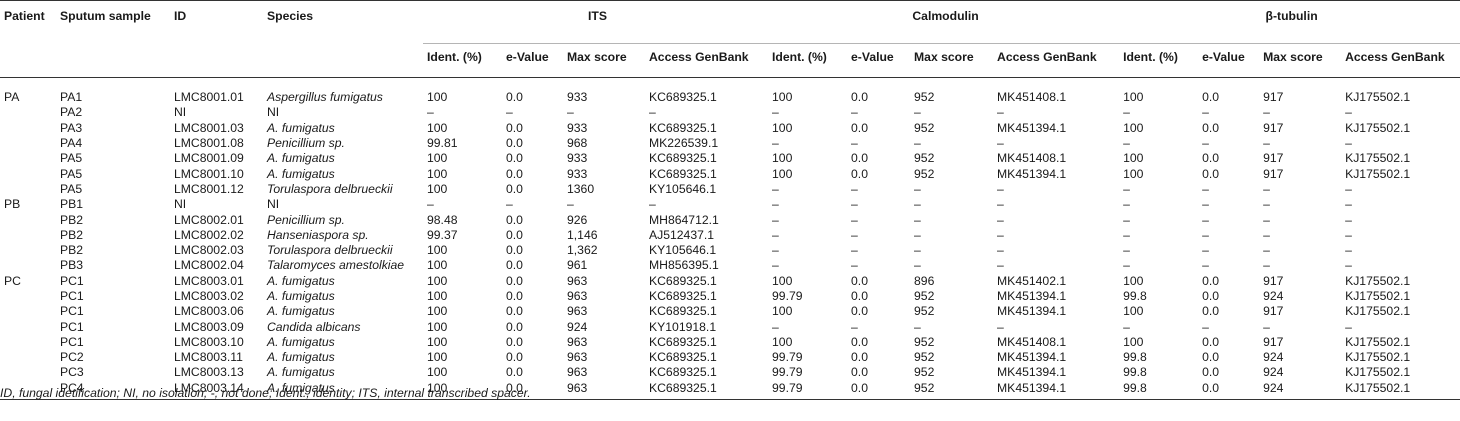  What do you see at coordinates (209, 127) in the screenshot?
I see `cell-isolate-id: LMC8001.03` at bounding box center [209, 127].